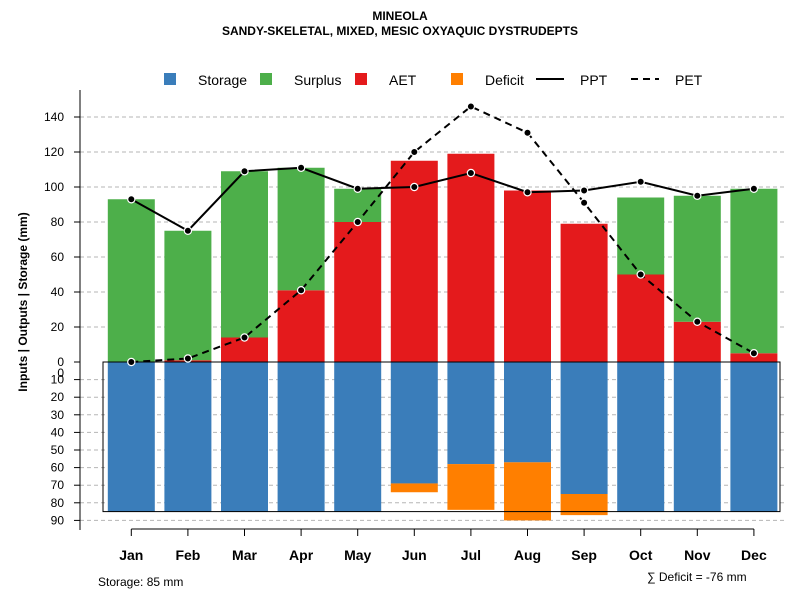  What do you see at coordinates (527, 555) in the screenshot?
I see `x-tick-label: Aug` at bounding box center [527, 555].